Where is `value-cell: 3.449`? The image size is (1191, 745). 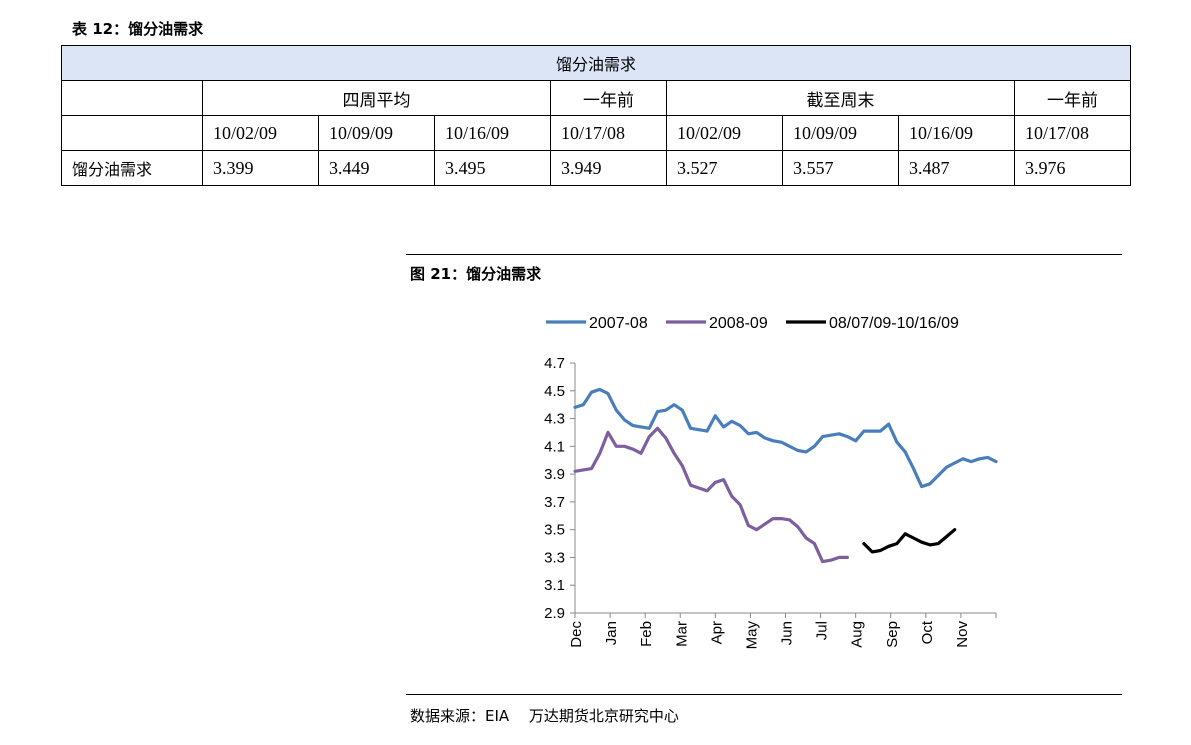
value-cell: 3.449 is located at coordinates (376, 168).